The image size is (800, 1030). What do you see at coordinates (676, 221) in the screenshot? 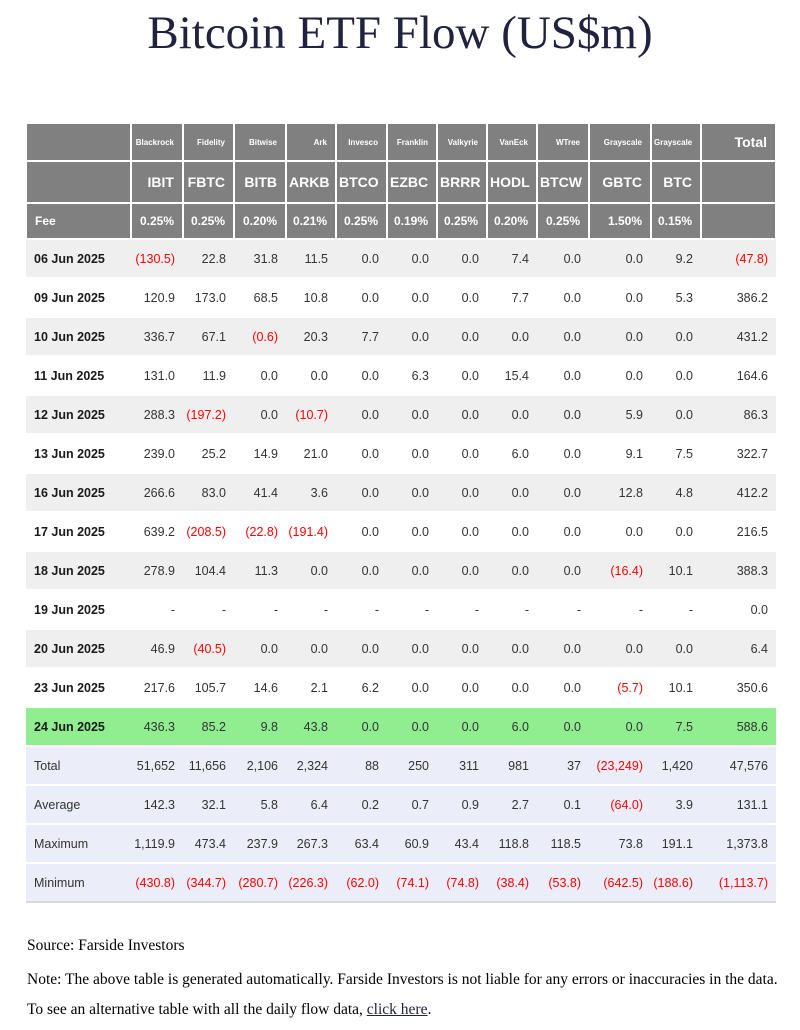
I see `fee-value: 0.15%` at bounding box center [676, 221].